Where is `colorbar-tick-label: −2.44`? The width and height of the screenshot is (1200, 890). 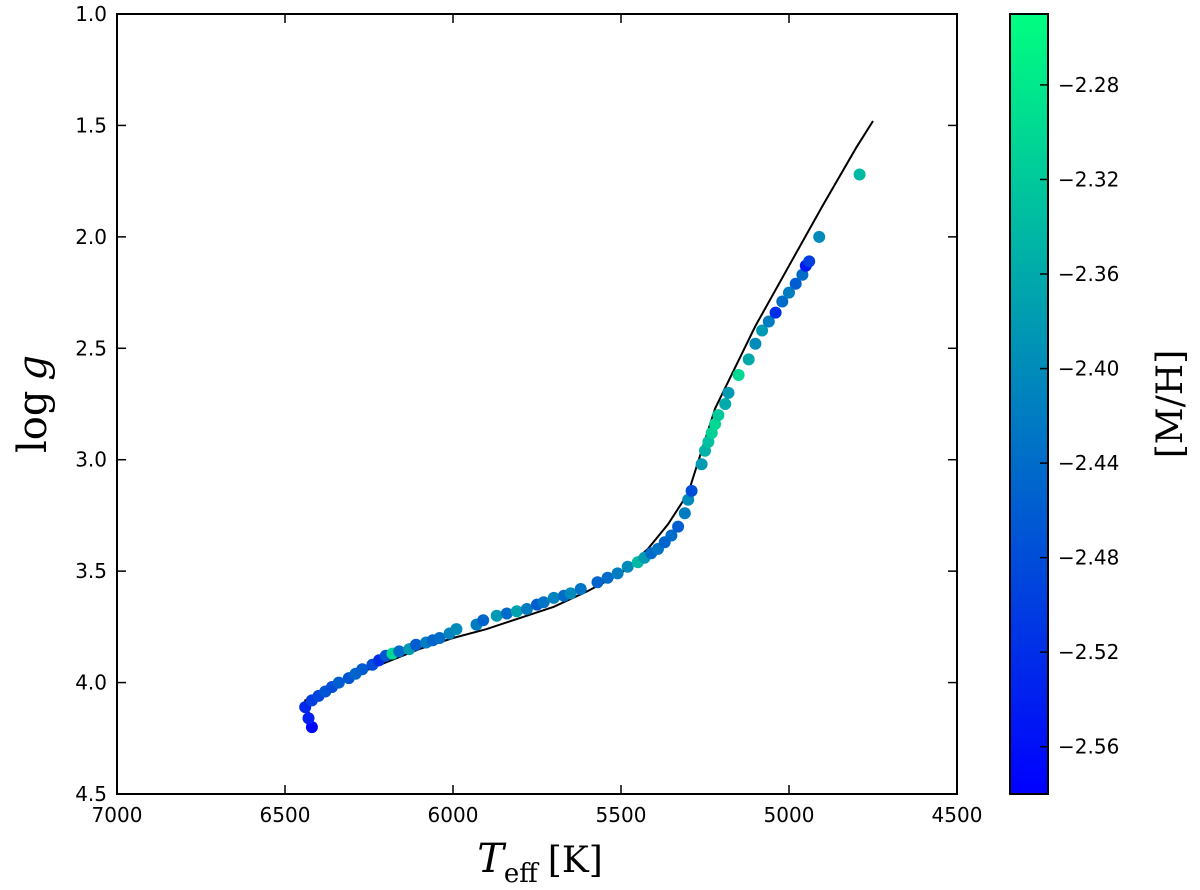 colorbar-tick-label: −2.44 is located at coordinates (1088, 463).